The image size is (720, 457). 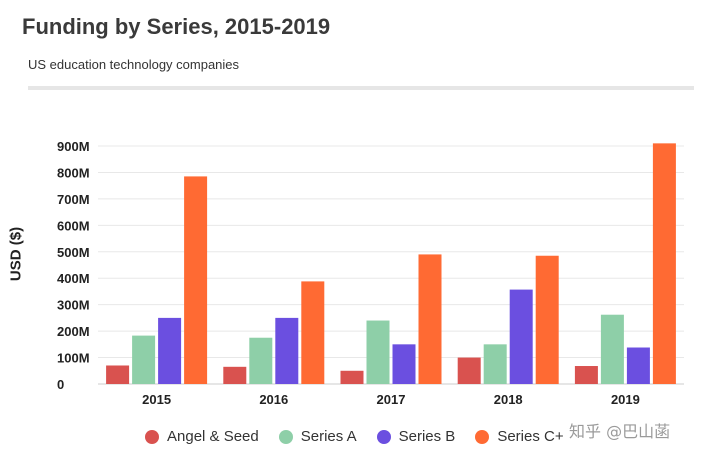 What do you see at coordinates (391, 399) in the screenshot?
I see `x-tick-label: 2017` at bounding box center [391, 399].